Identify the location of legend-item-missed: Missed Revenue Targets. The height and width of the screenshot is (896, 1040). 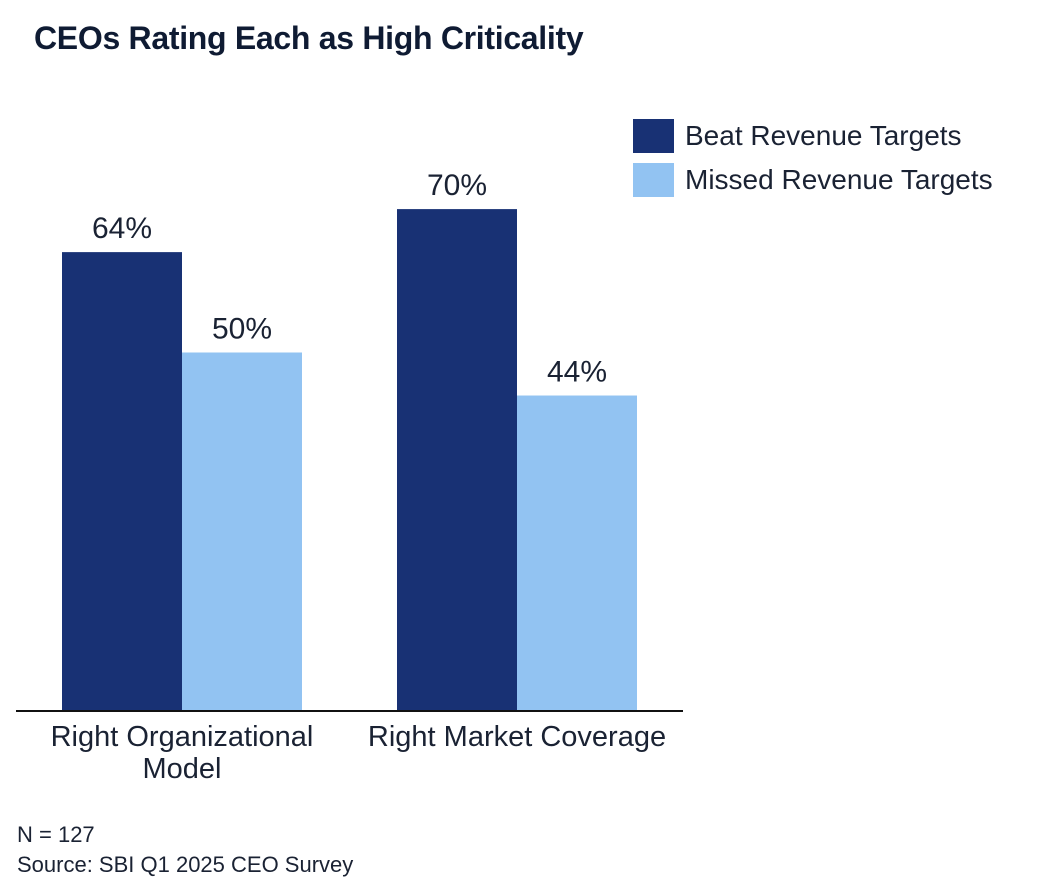
(813, 180).